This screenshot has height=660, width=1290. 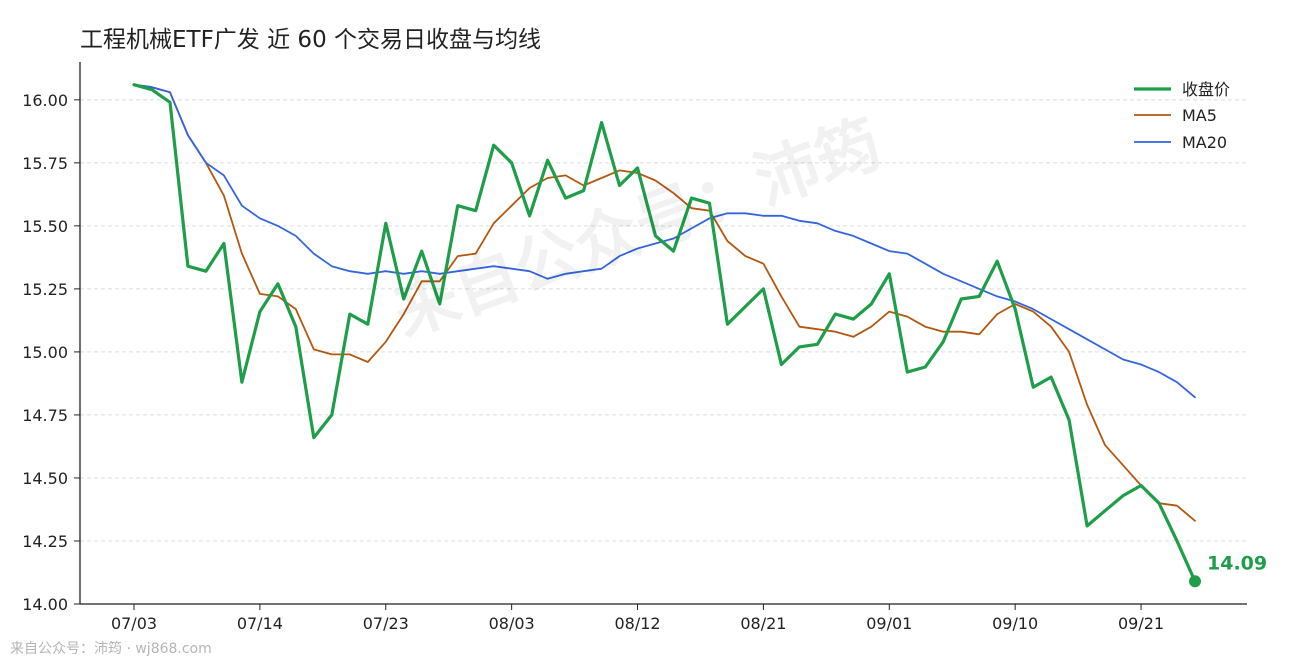 I want to click on y-tick-label: 16.00, so click(x=45, y=100).